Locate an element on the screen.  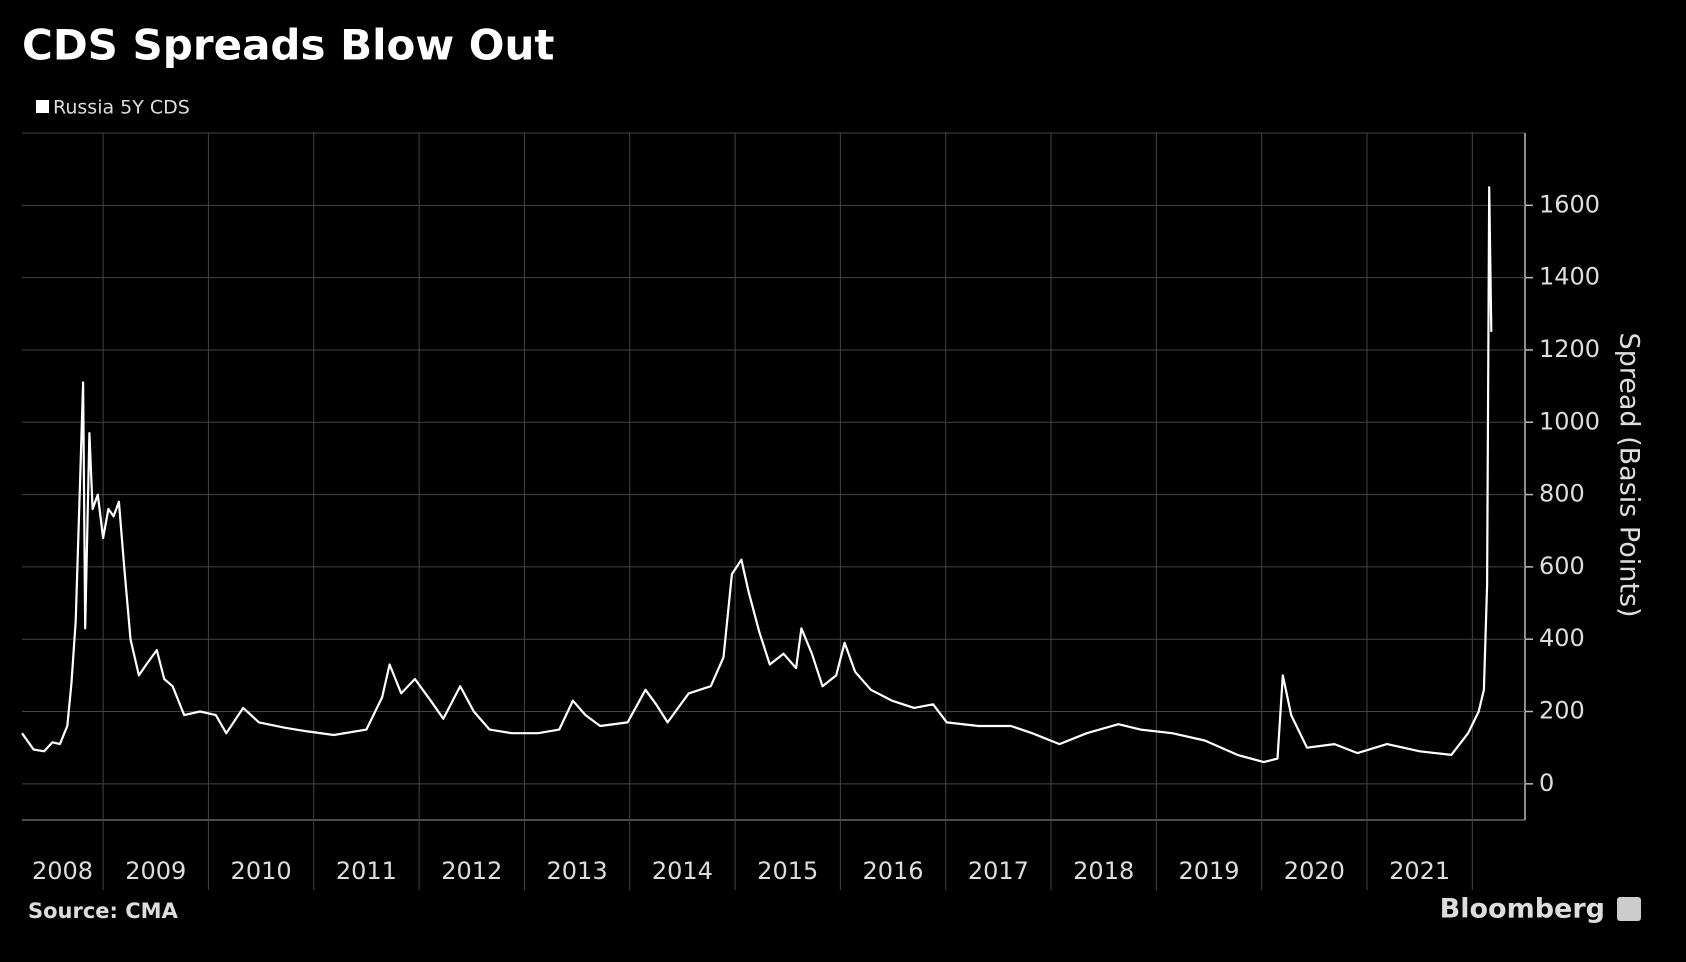
x-tick-label: 2008 is located at coordinates (62, 871).